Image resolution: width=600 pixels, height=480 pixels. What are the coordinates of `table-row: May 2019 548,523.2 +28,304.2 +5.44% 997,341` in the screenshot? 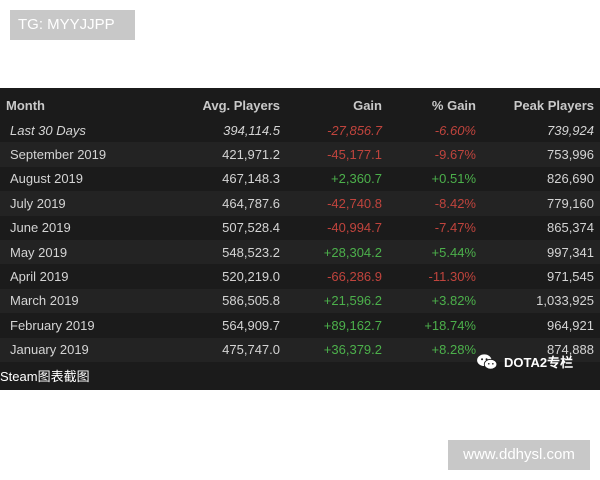 It's located at (300, 252).